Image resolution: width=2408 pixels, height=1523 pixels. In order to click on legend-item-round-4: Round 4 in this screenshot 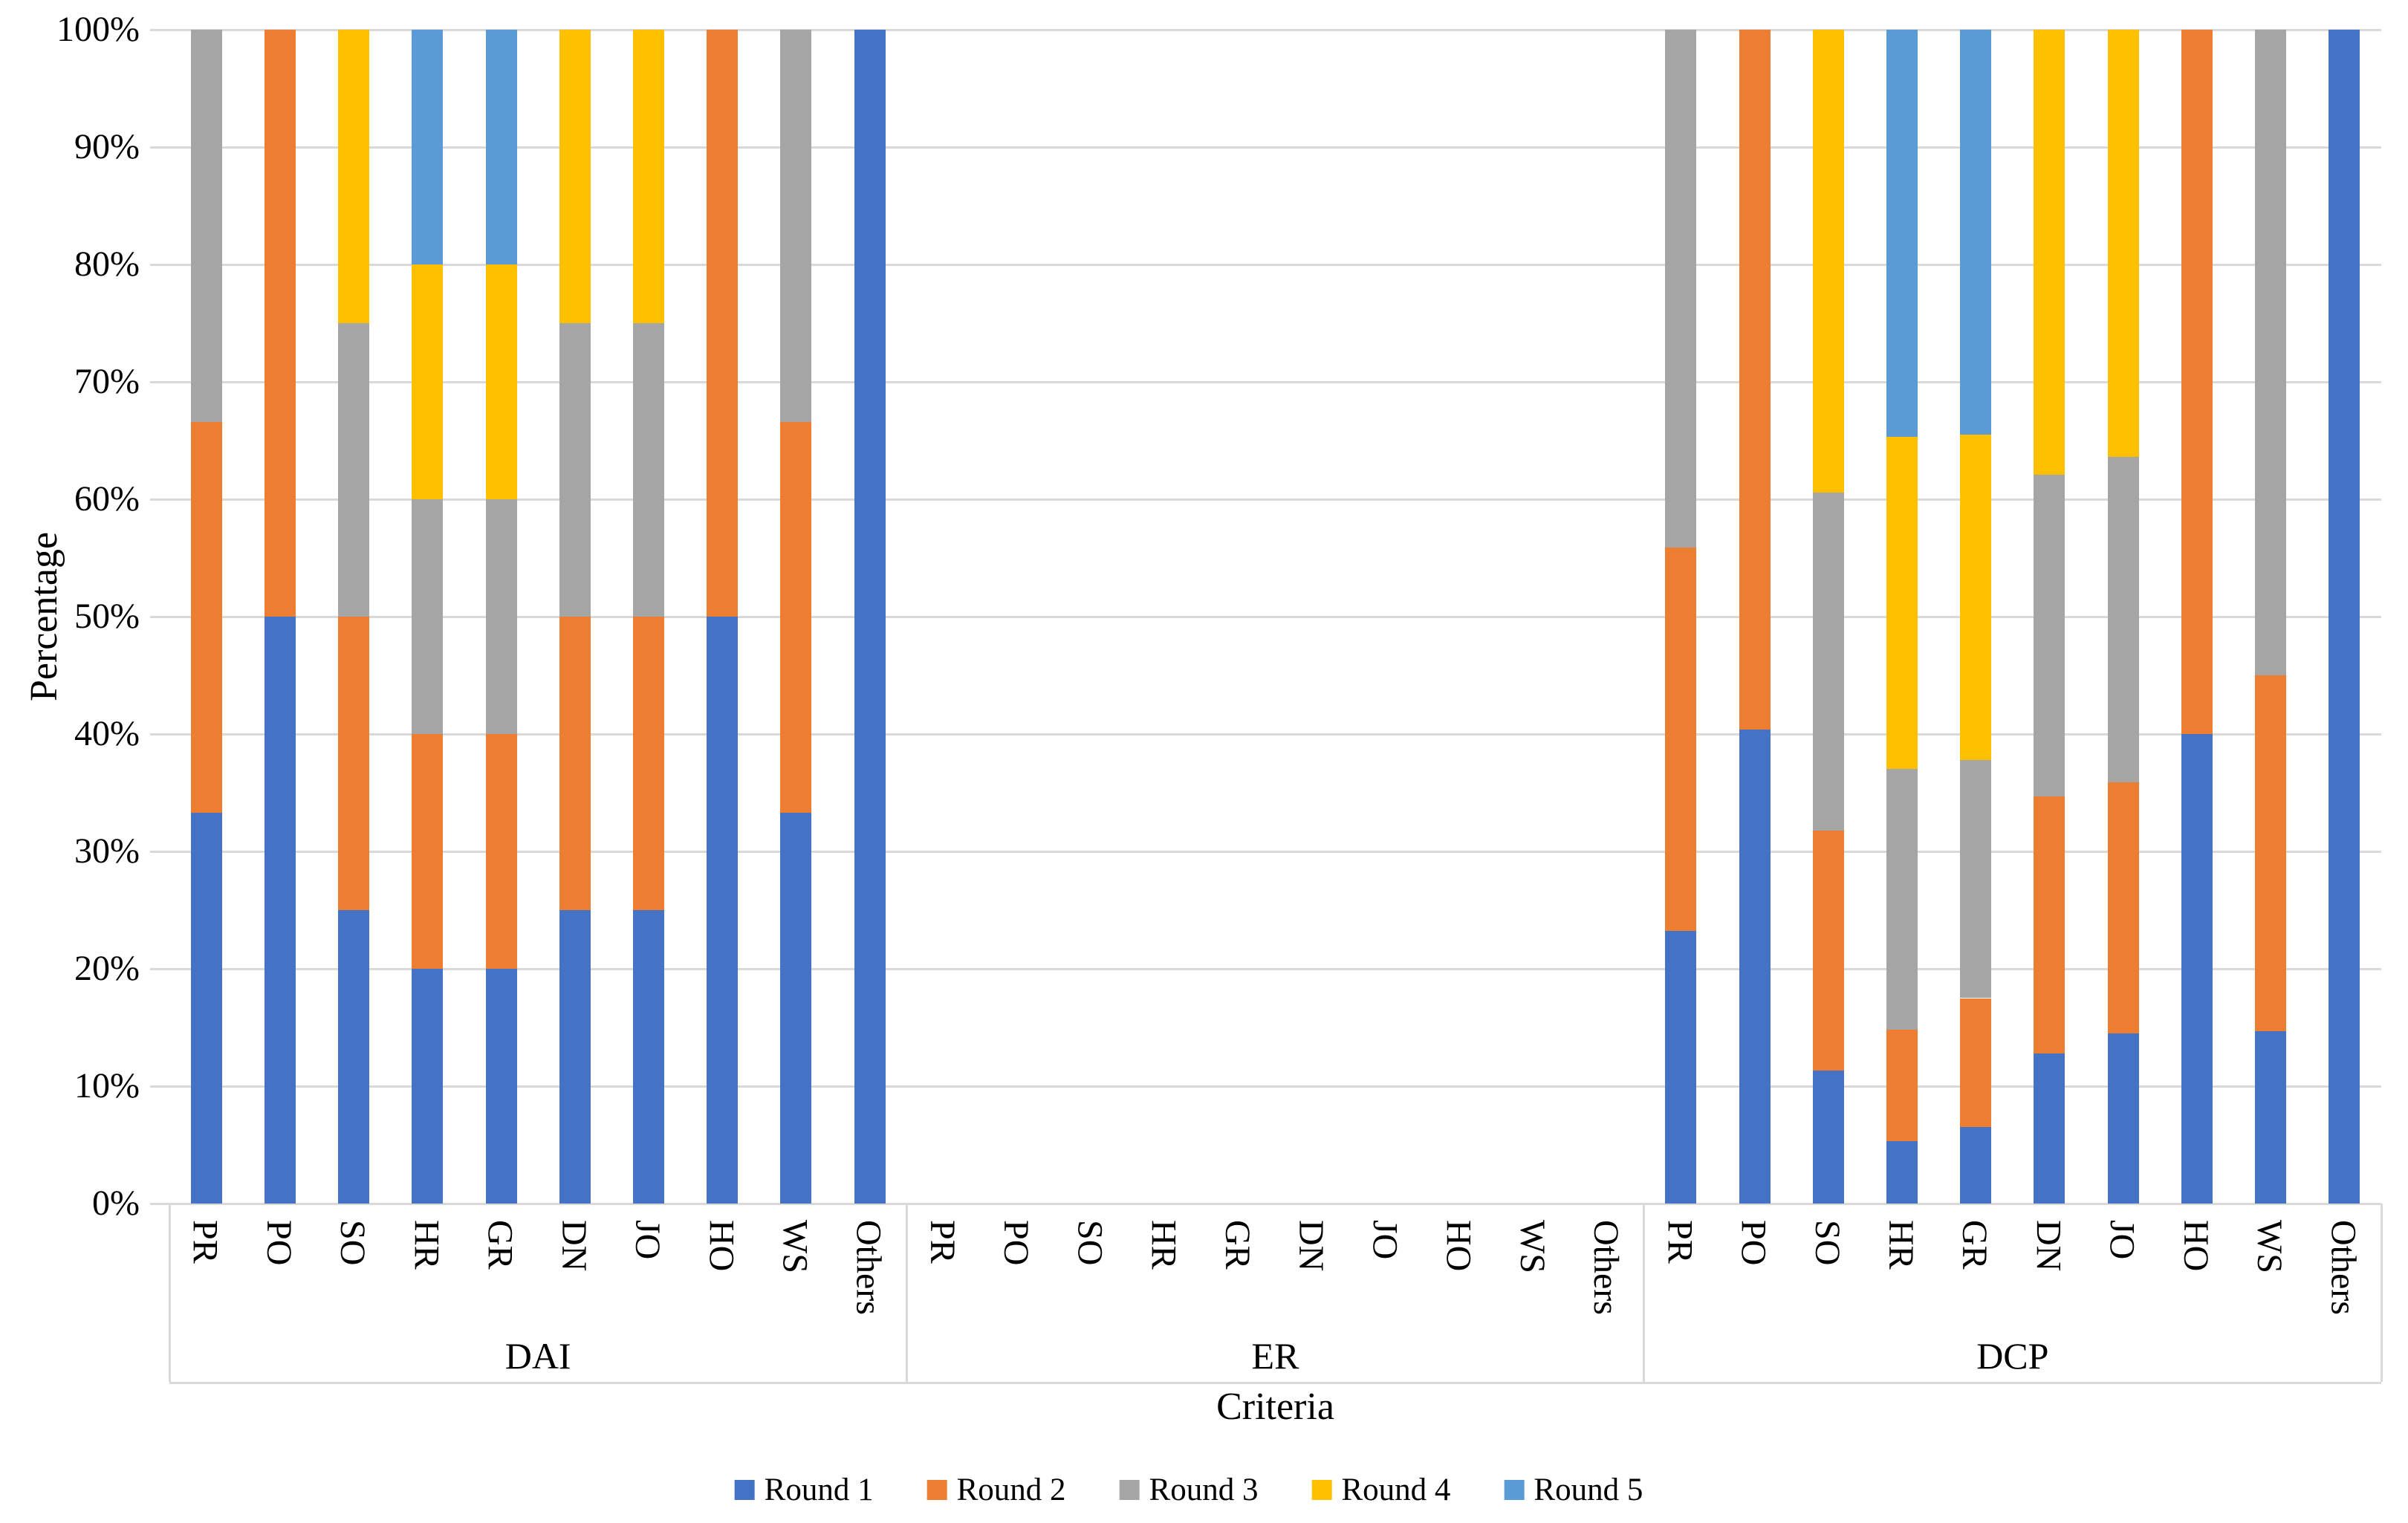, I will do `click(1380, 1490)`.